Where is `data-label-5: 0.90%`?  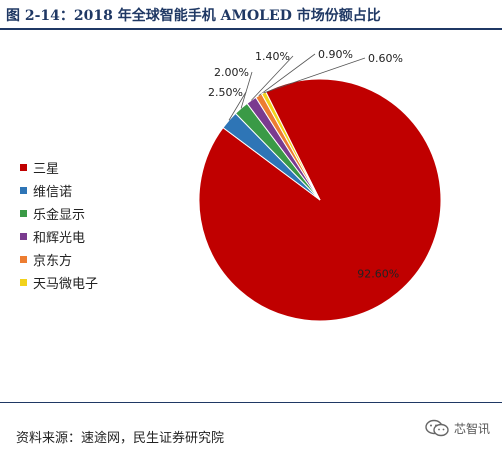
data-label-5: 0.90% is located at coordinates (335, 54).